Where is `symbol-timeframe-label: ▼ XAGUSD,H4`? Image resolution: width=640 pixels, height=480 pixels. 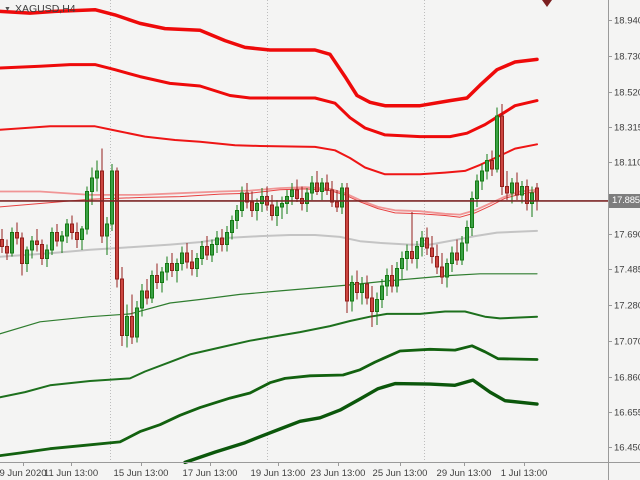
symbol-timeframe-label: ▼ XAGUSD,H4 is located at coordinates (40, 9).